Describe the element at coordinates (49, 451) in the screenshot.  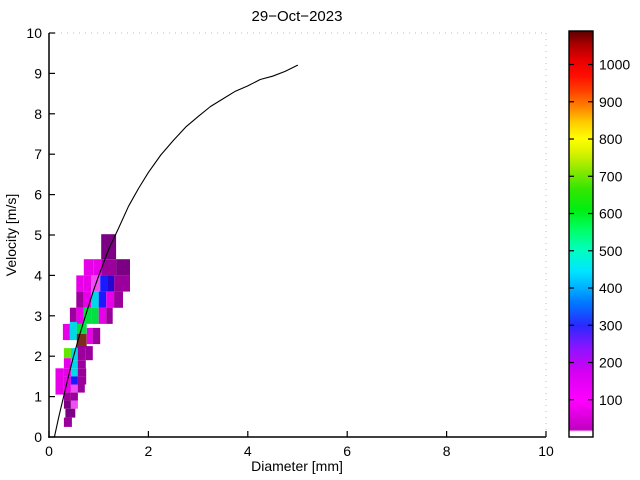
I see `x-tick-label: 0` at that location.